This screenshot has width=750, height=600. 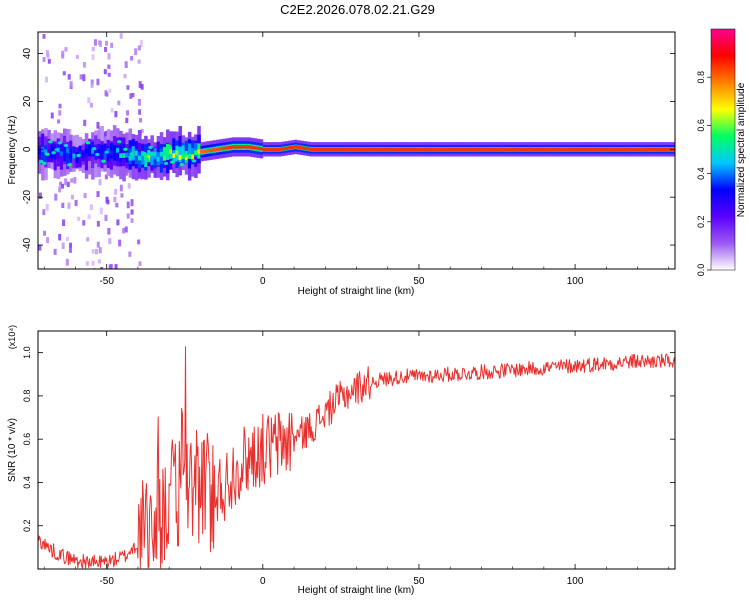 I want to click on colorbar-tick-label: 0.0, so click(x=701, y=270).